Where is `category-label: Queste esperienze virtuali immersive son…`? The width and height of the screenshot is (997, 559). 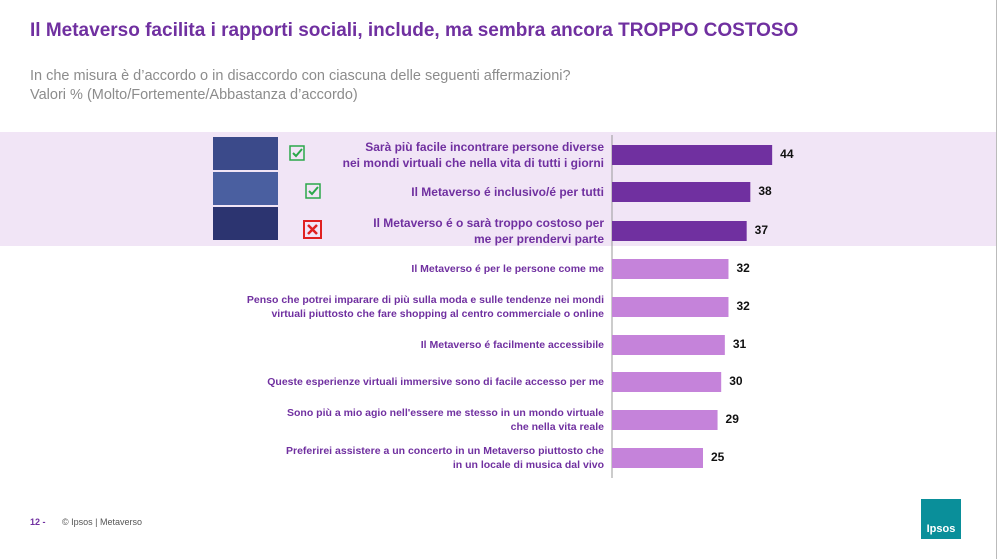
category-label: Queste esperienze virtuali immersive son… is located at coordinates (435, 382).